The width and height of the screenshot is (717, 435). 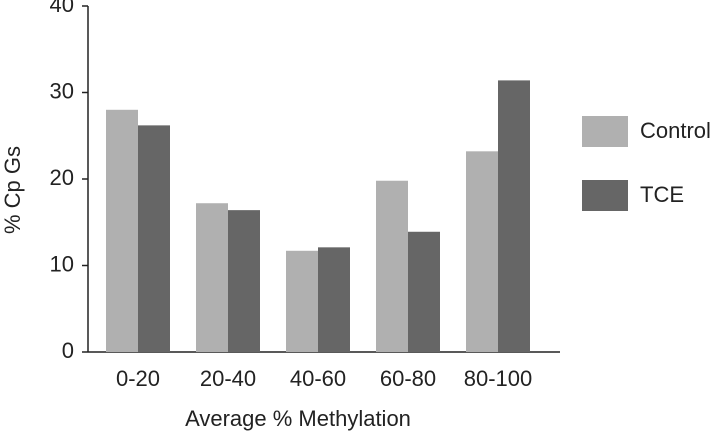 I want to click on y-tick-label: 30, so click(x=62, y=90).